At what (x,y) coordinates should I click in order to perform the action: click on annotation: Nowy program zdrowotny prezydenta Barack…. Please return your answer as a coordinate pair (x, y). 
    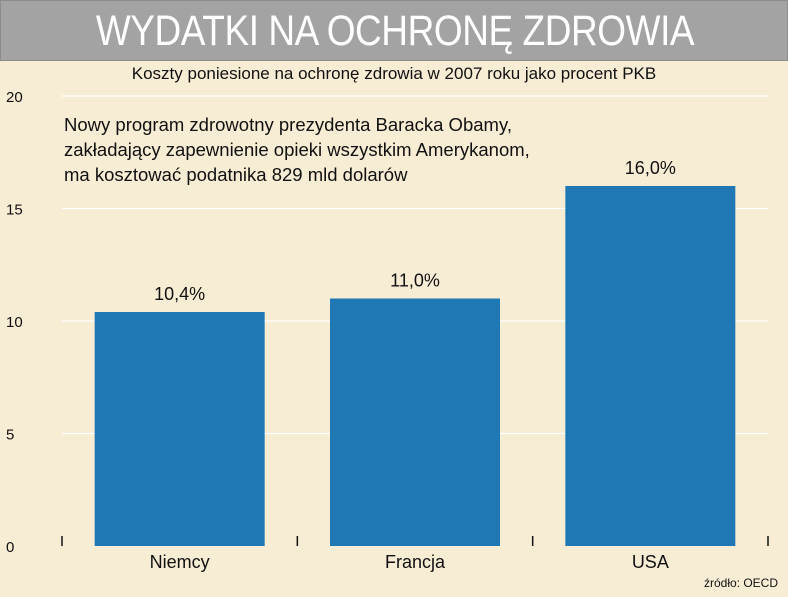
    Looking at the image, I should click on (297, 149).